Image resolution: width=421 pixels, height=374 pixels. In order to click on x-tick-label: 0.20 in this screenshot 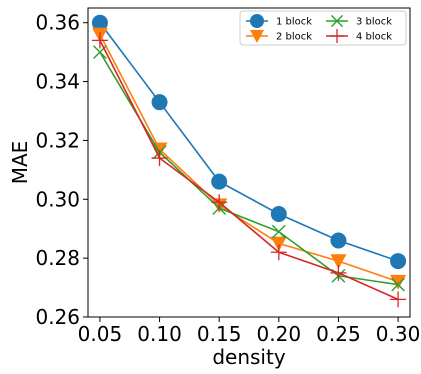, I will do `click(279, 334)`.